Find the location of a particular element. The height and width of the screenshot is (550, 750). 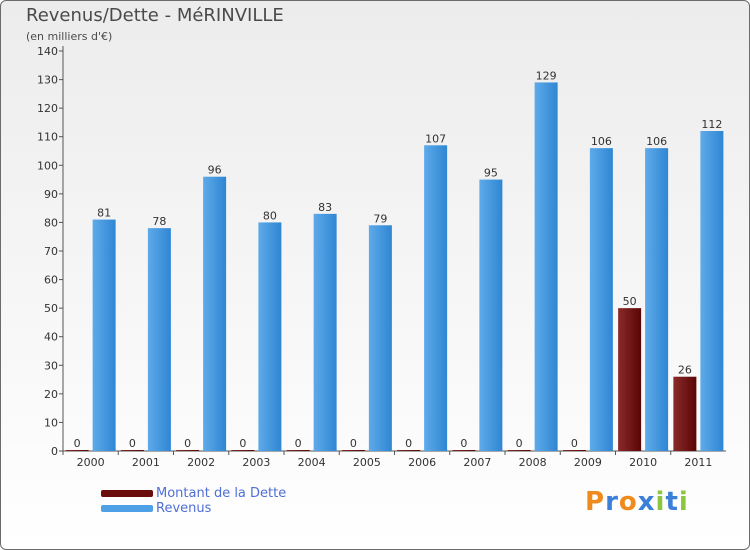

legend-label-dette: Montant de la Dette is located at coordinates (221, 493).